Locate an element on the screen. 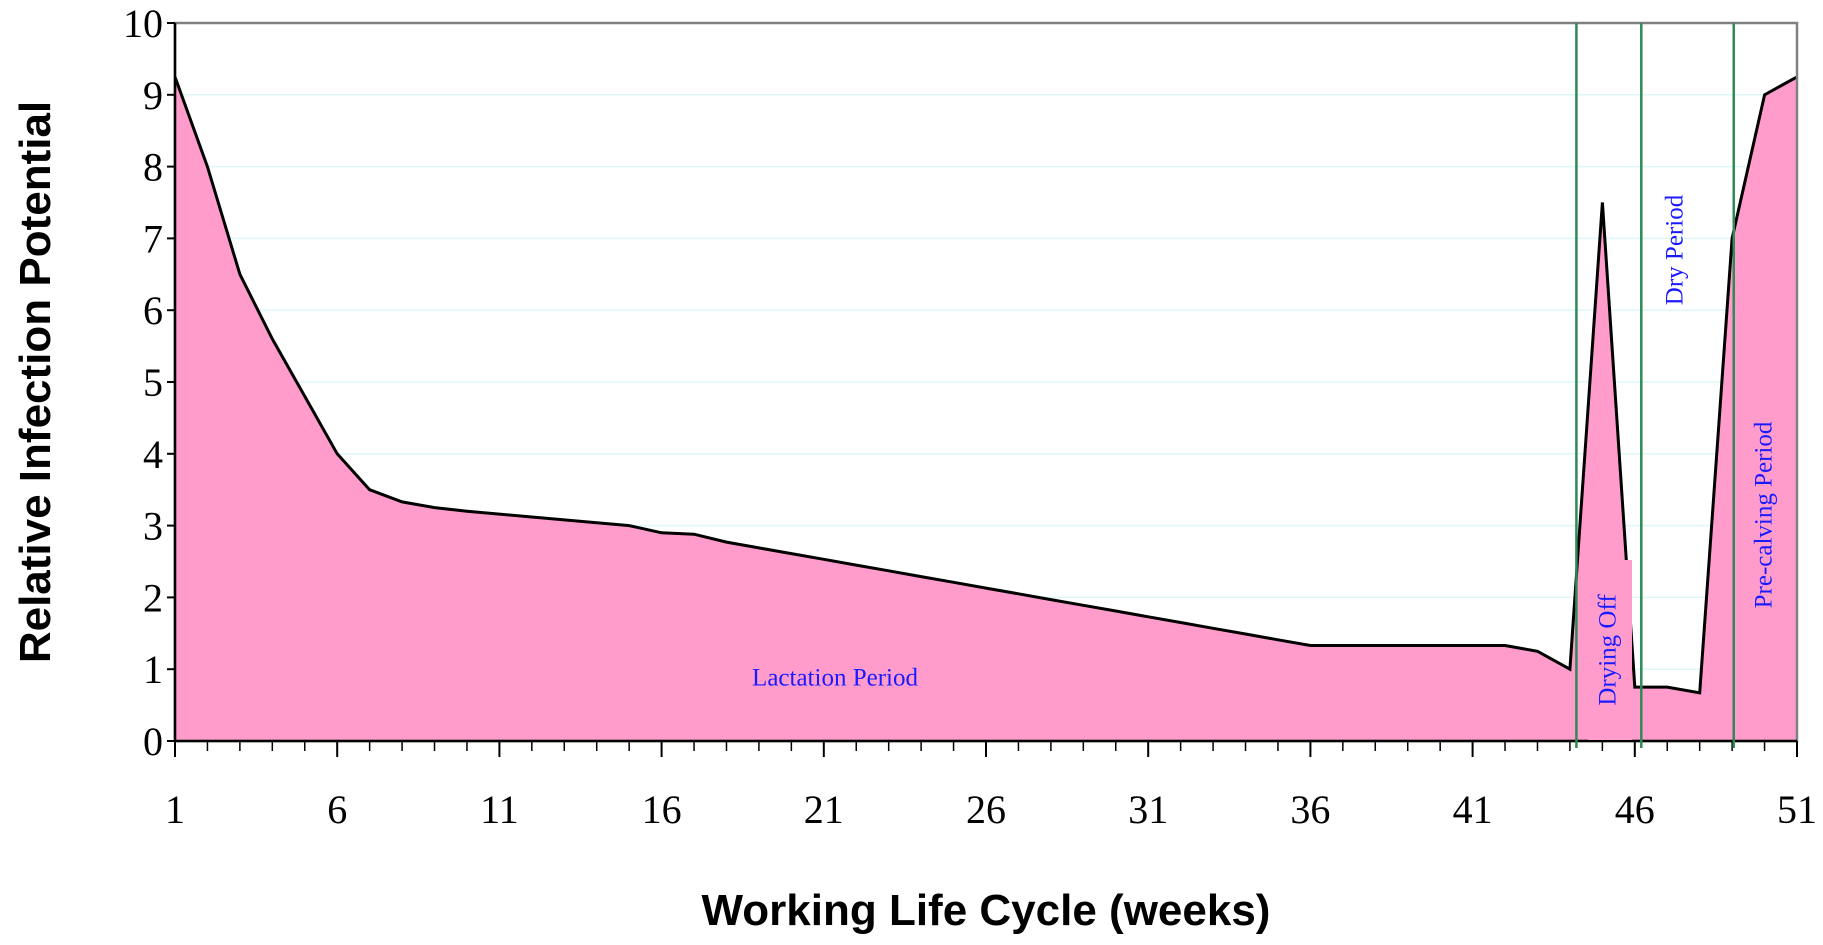  y-tick-label: 1 is located at coordinates (153, 669).